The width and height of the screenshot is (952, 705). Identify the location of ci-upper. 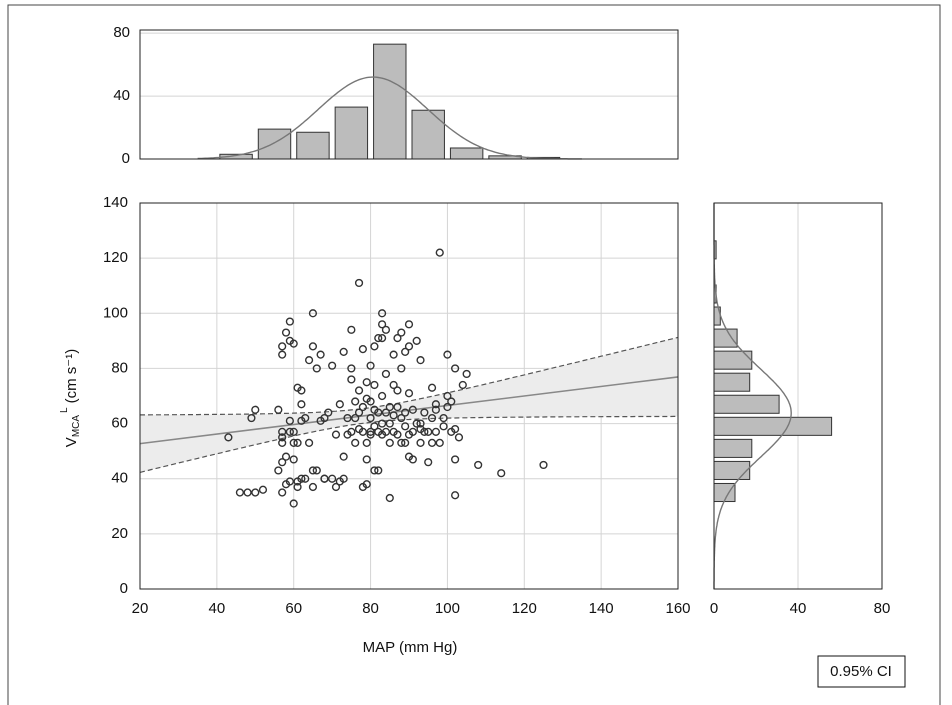
(409, 376).